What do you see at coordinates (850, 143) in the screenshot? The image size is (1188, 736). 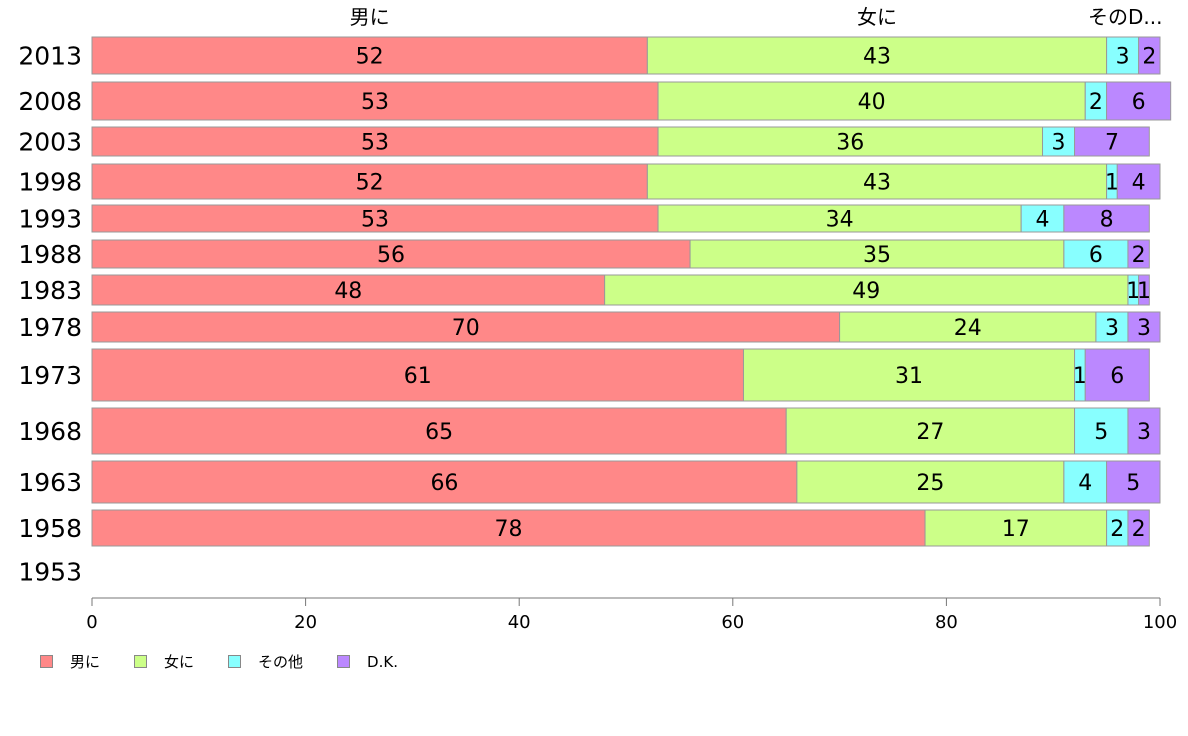 I see `data-label: 36` at bounding box center [850, 143].